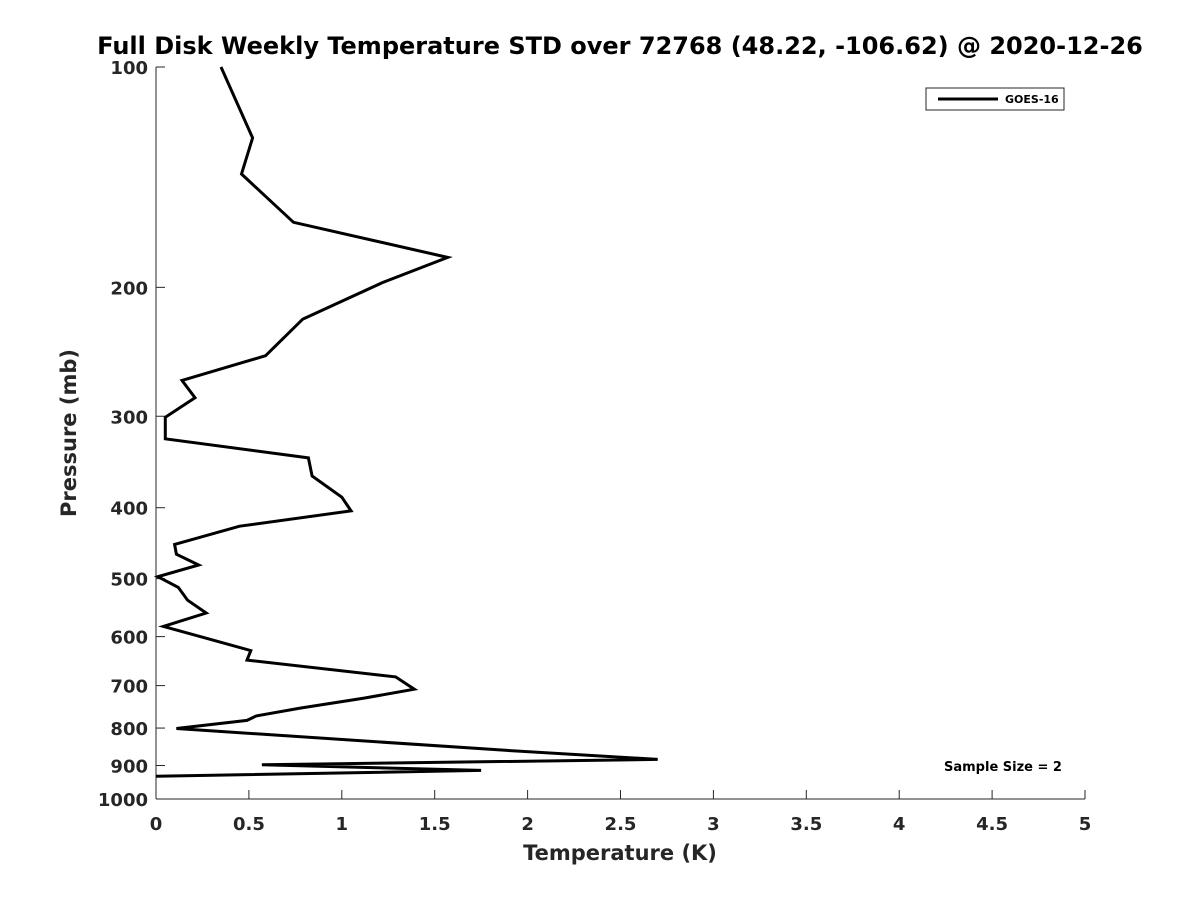 This screenshot has width=1200, height=900. Describe the element at coordinates (1032, 99) in the screenshot. I see `legend-label-goes-16: GOES-16` at that location.